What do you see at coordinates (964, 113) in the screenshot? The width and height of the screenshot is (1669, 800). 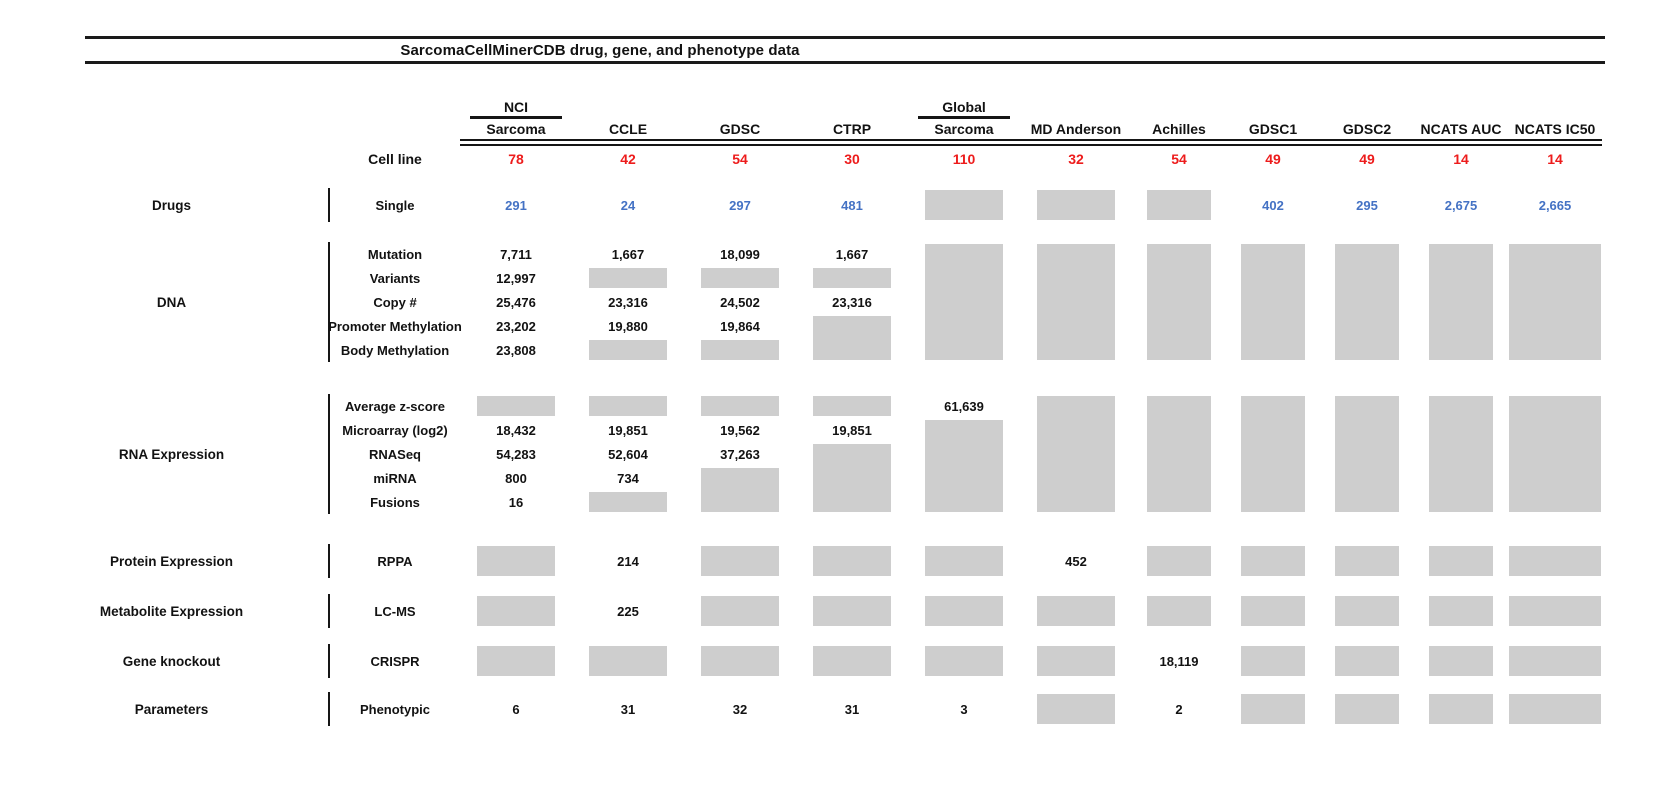 I see `column-header: Global Sarcoma` at bounding box center [964, 113].